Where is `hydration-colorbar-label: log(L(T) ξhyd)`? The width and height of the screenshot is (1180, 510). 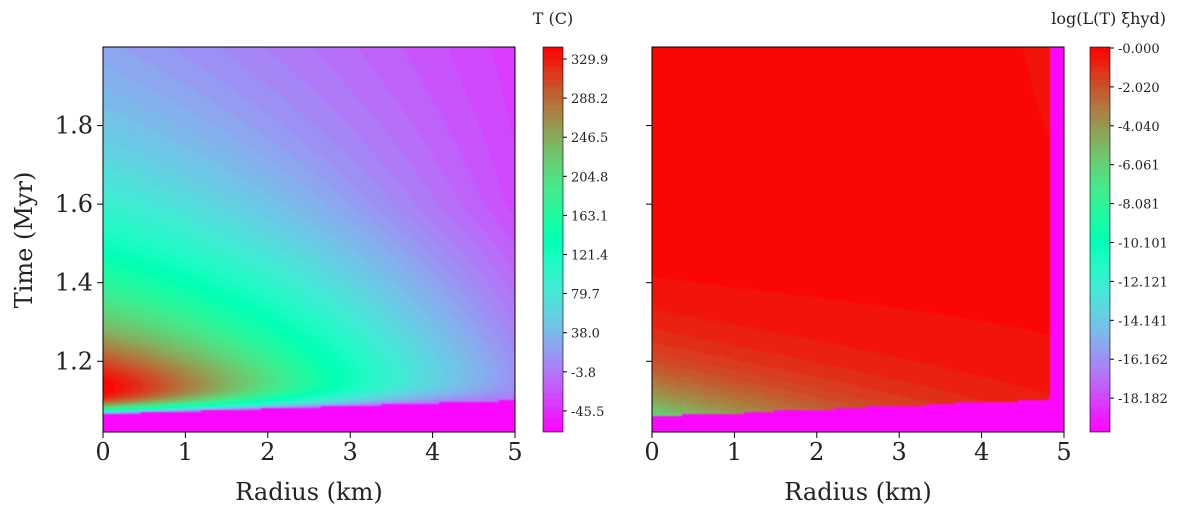
hydration-colorbar-label: log(L(T) ξhyd) is located at coordinates (1108, 18).